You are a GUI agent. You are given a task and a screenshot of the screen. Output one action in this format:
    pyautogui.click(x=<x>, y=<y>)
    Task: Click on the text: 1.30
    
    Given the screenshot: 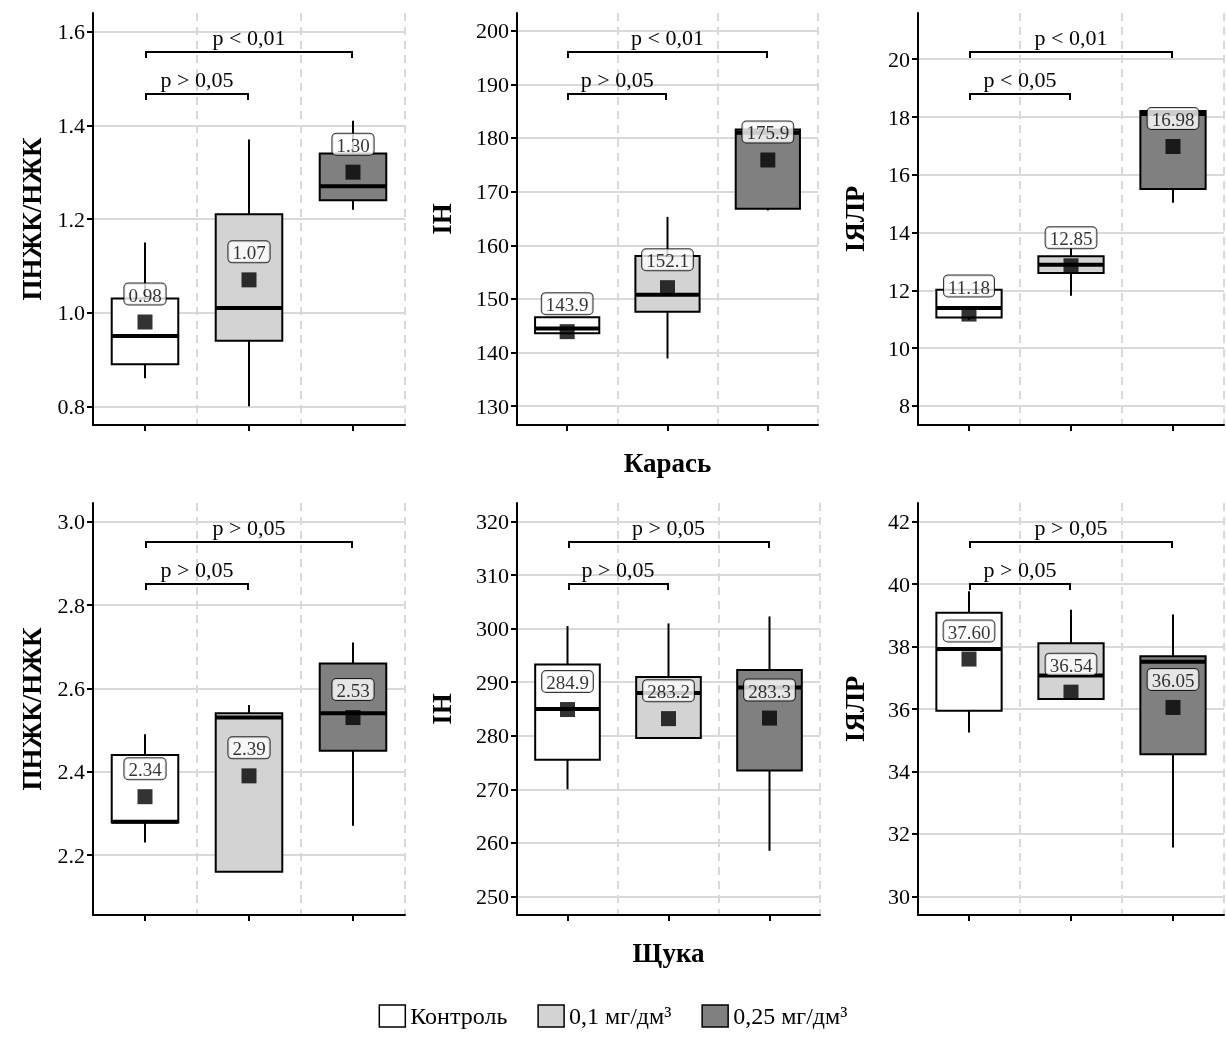 What is the action you would take?
    pyautogui.click(x=353, y=145)
    